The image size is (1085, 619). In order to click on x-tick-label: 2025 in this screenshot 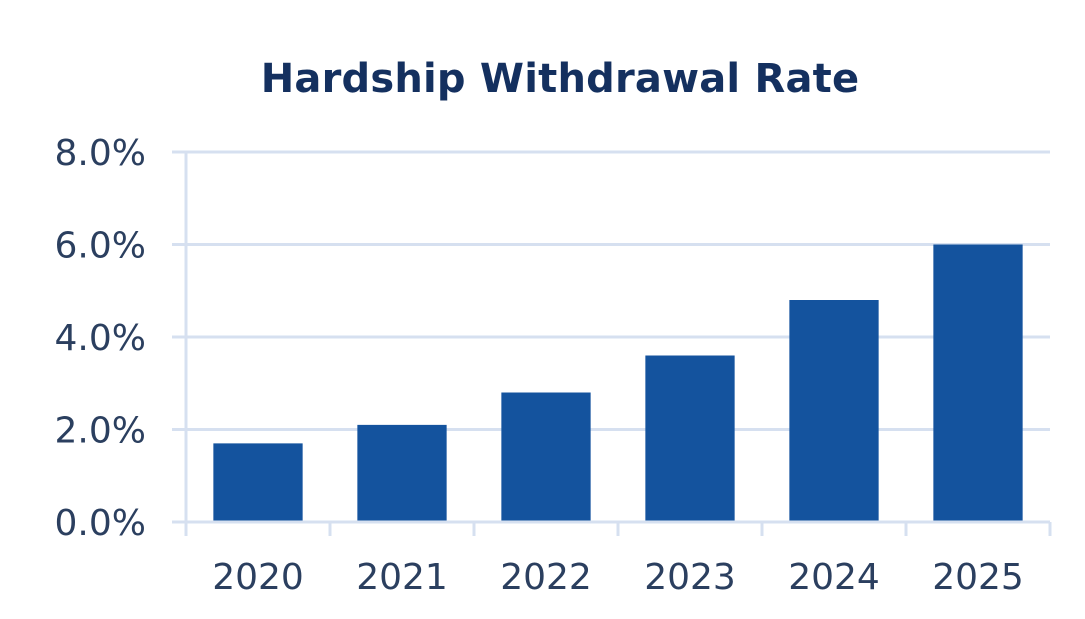, I will do `click(978, 577)`.